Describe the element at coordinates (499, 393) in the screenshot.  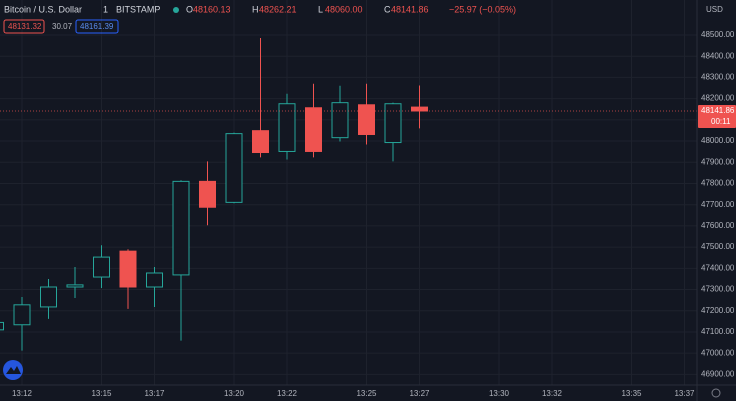
I see `x-tick-label: 13:30` at that location.